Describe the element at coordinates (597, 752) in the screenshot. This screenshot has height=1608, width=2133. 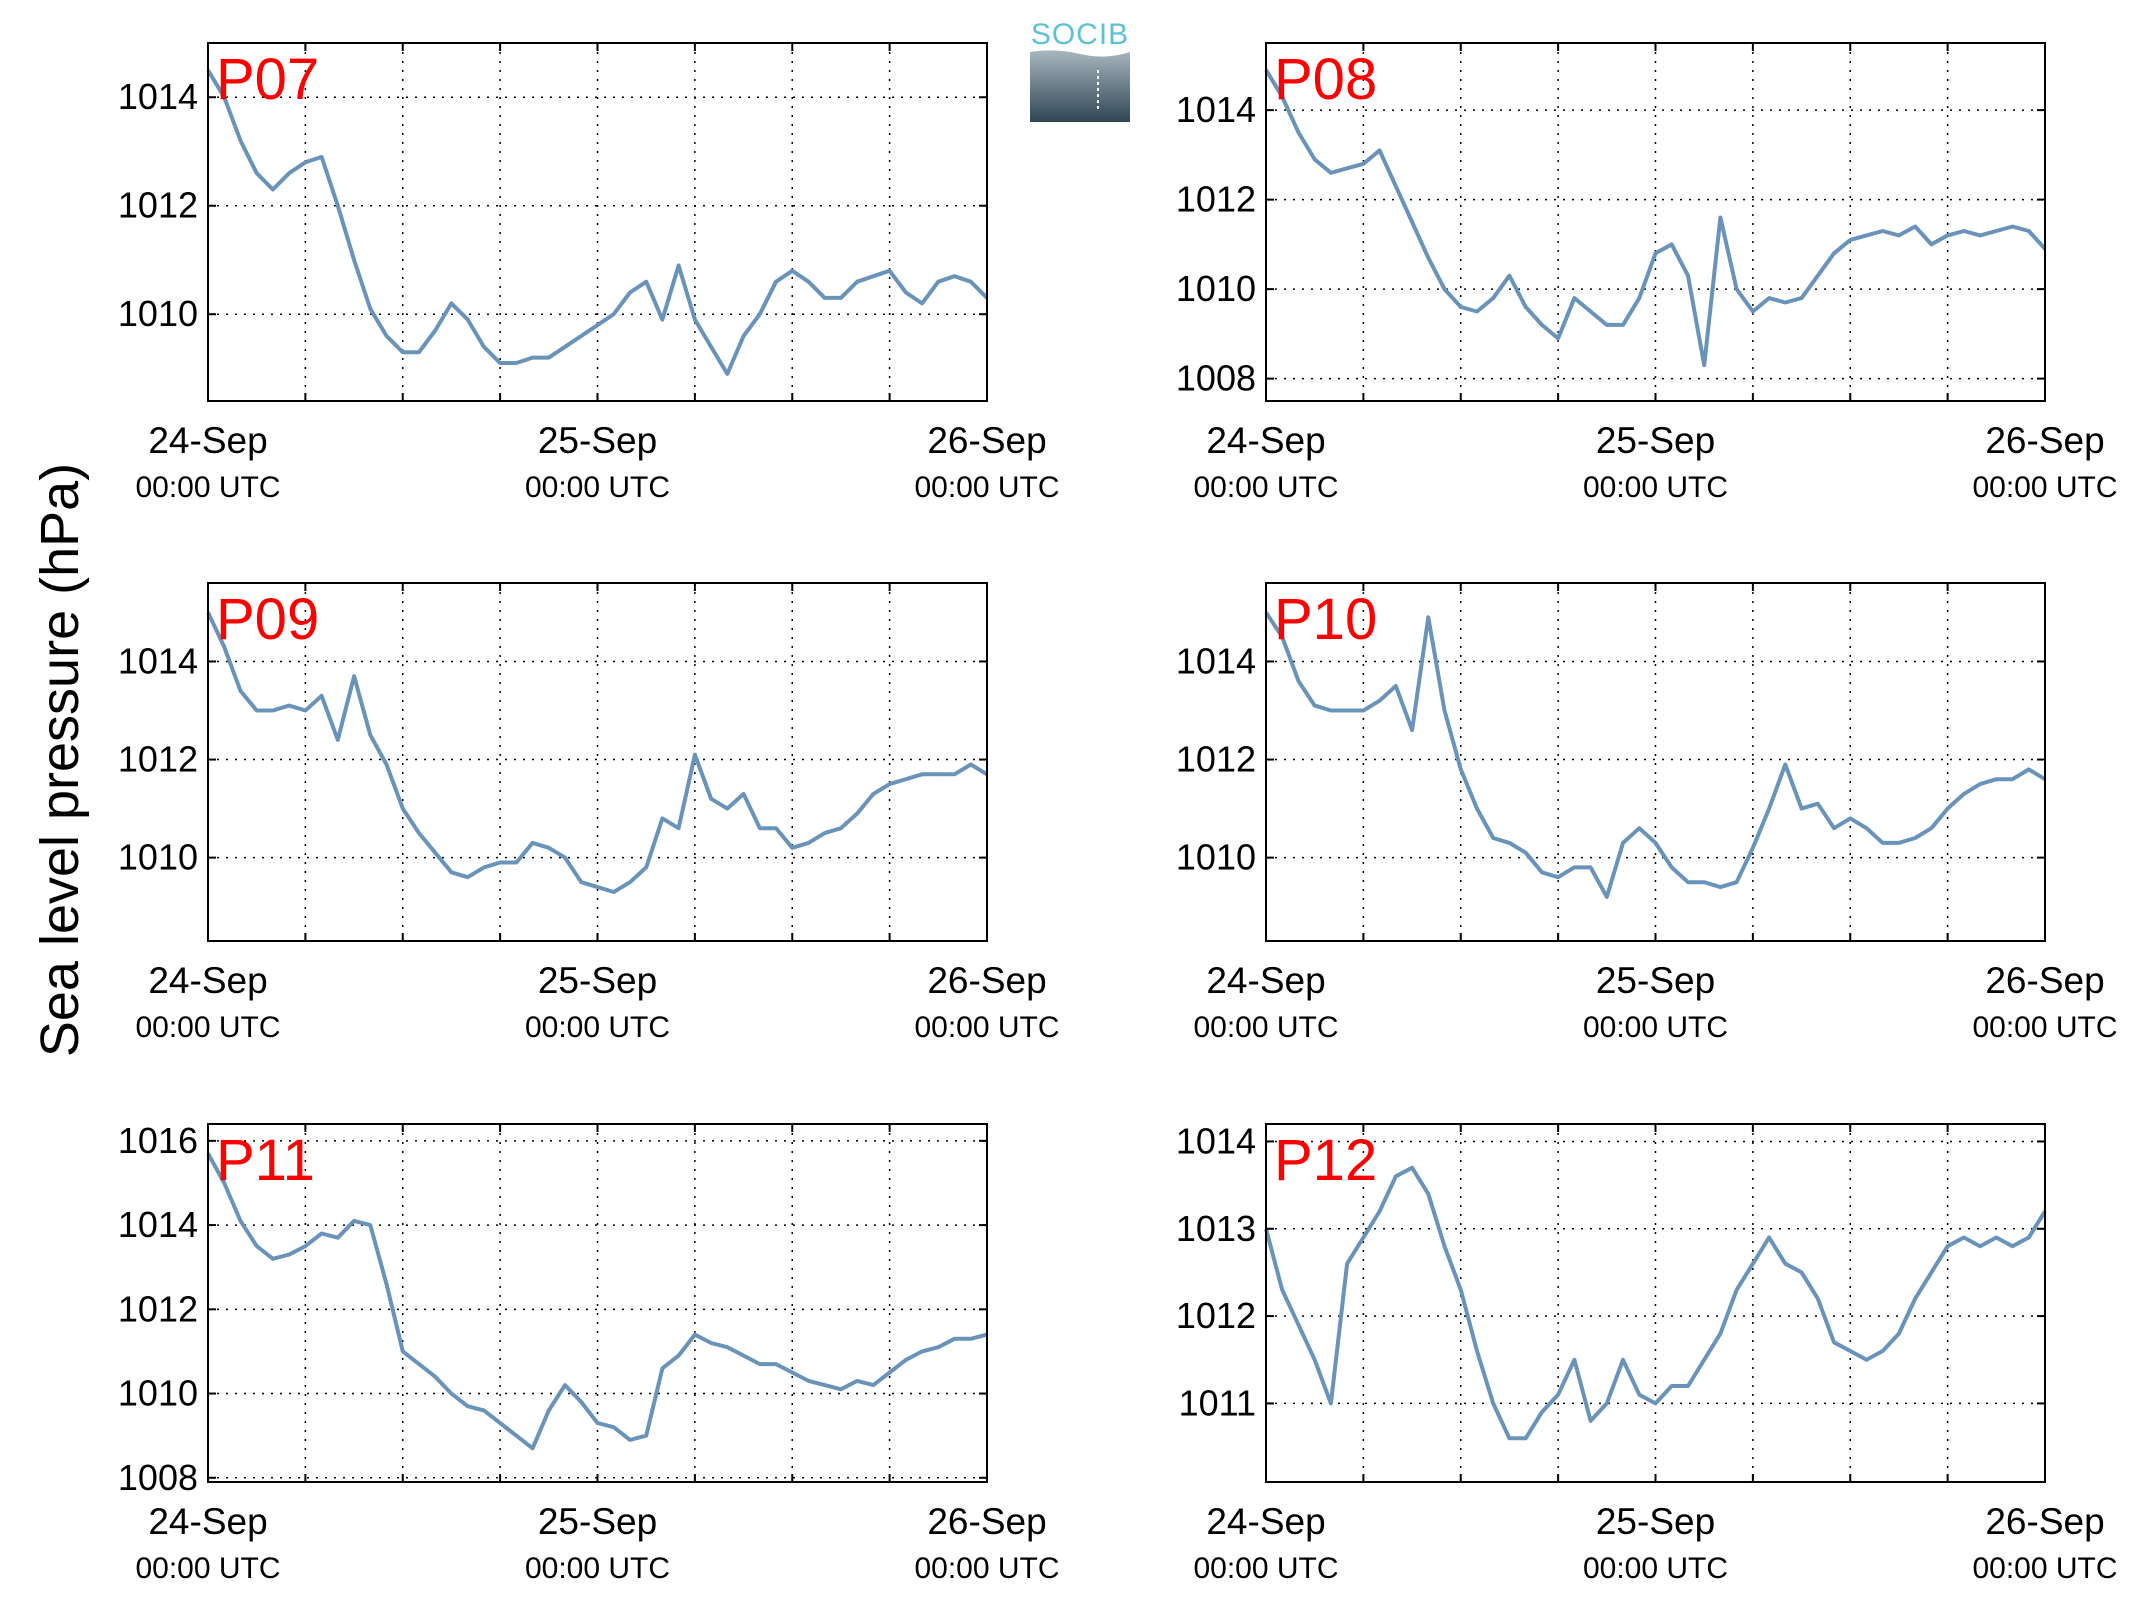
I see `series-line-p09` at that location.